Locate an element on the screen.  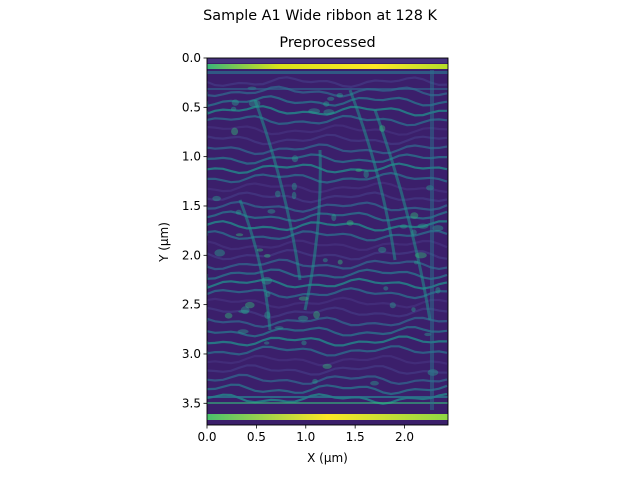
x-tick-label: 2.0 is located at coordinates (404, 437).